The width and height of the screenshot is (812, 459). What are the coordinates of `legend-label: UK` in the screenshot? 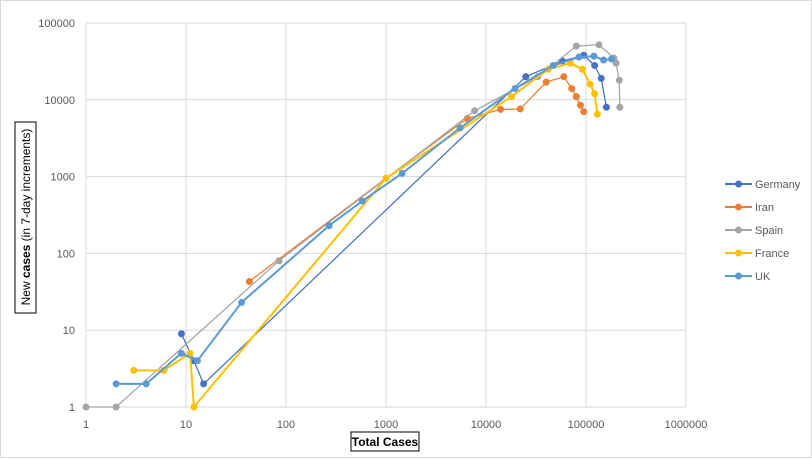 It's located at (763, 277).